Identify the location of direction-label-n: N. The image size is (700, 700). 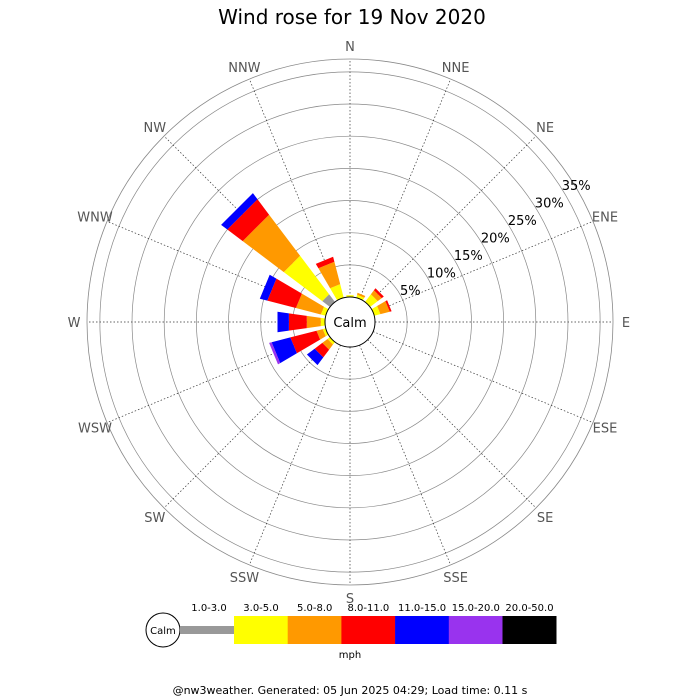
(350, 47).